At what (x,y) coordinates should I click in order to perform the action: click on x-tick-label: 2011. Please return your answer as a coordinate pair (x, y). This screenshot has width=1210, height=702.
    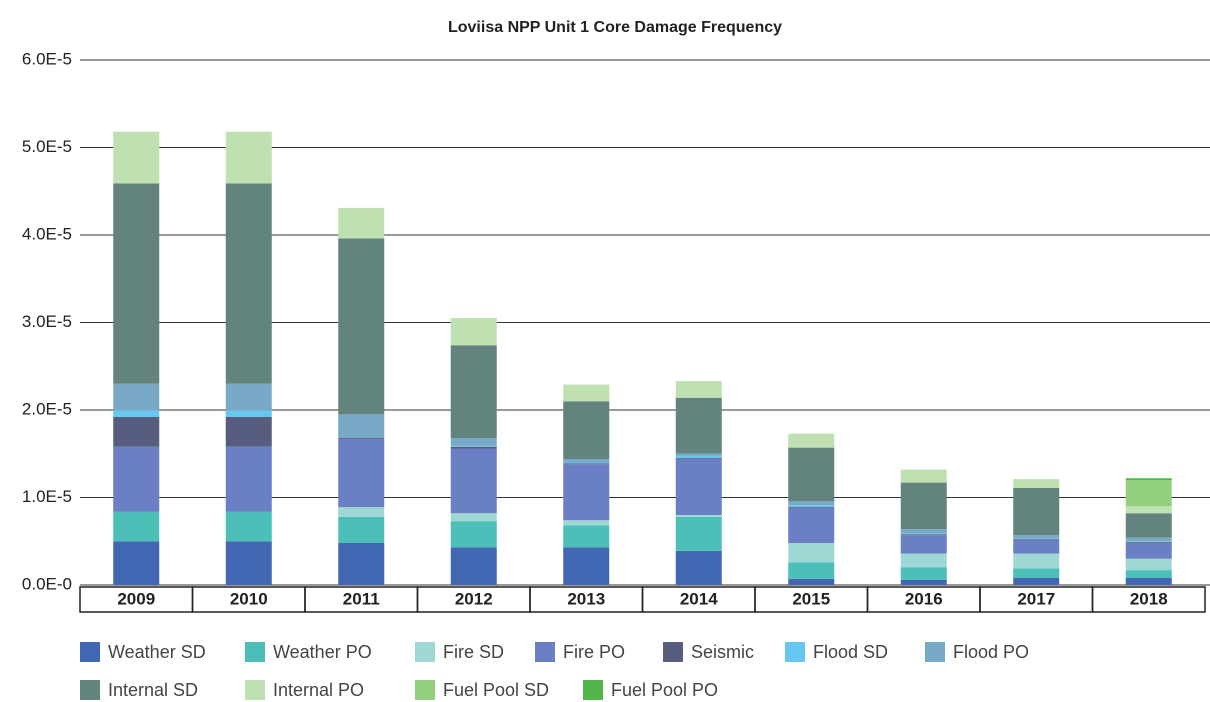
    Looking at the image, I should click on (361, 598).